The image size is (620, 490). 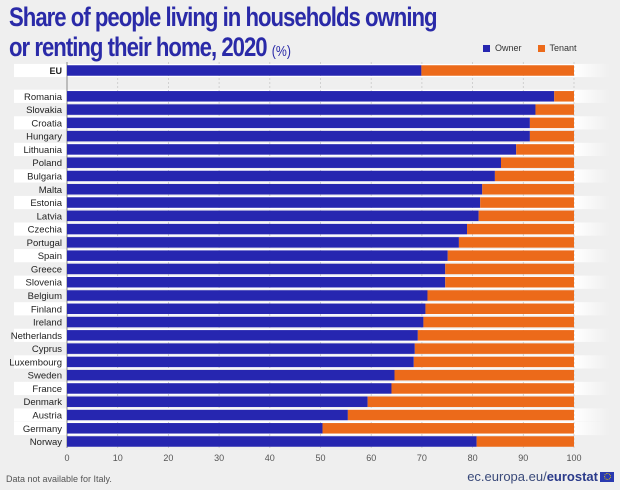 I want to click on bar-owner-latvia, so click(x=273, y=216).